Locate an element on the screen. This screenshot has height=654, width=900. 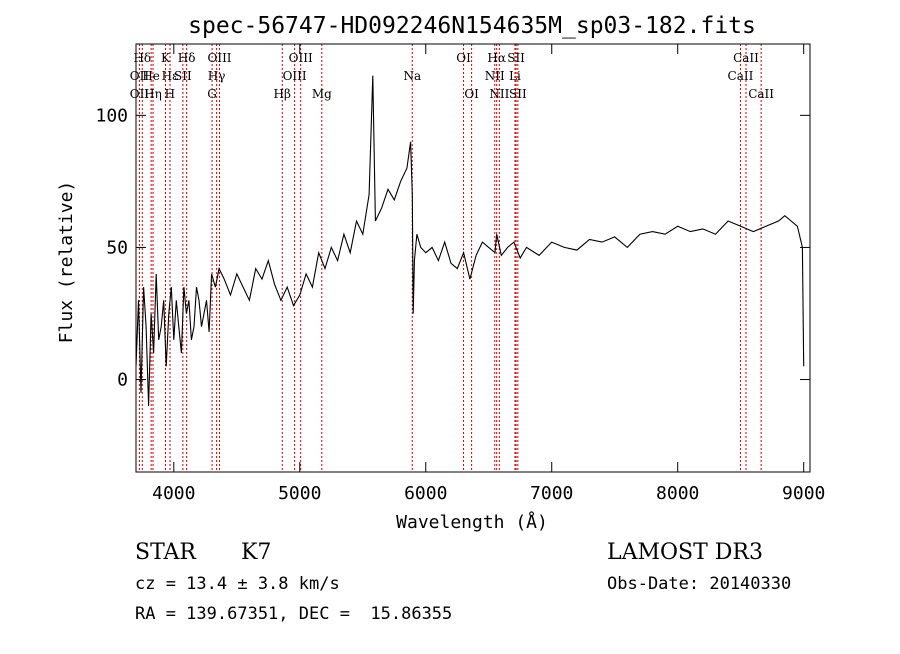
line-marker-label: Hε is located at coordinates (170, 76).